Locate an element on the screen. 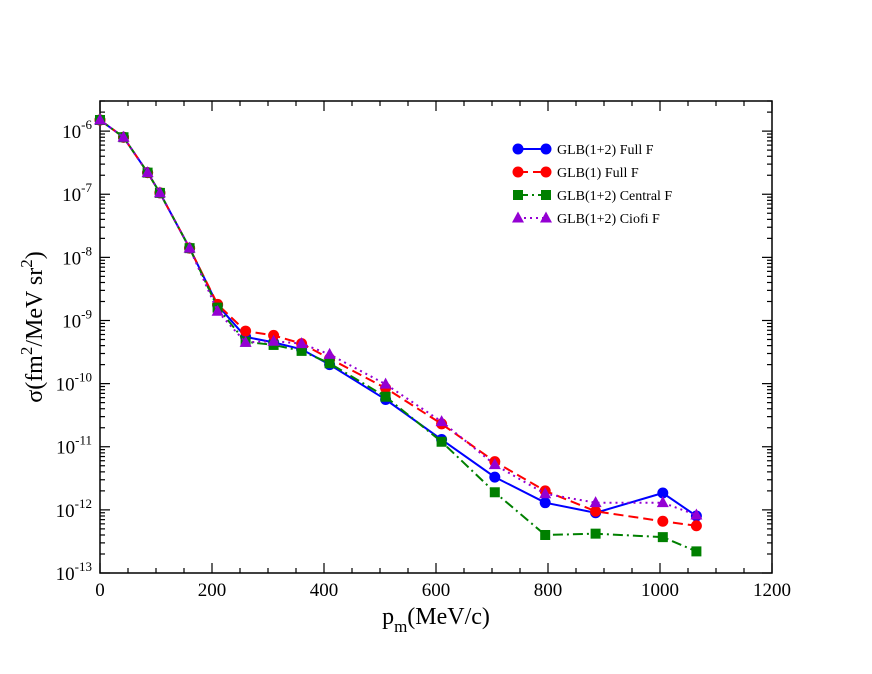 Image resolution: width=872 pixels, height=674 pixels. x-tick-label: 400 is located at coordinates (324, 590).